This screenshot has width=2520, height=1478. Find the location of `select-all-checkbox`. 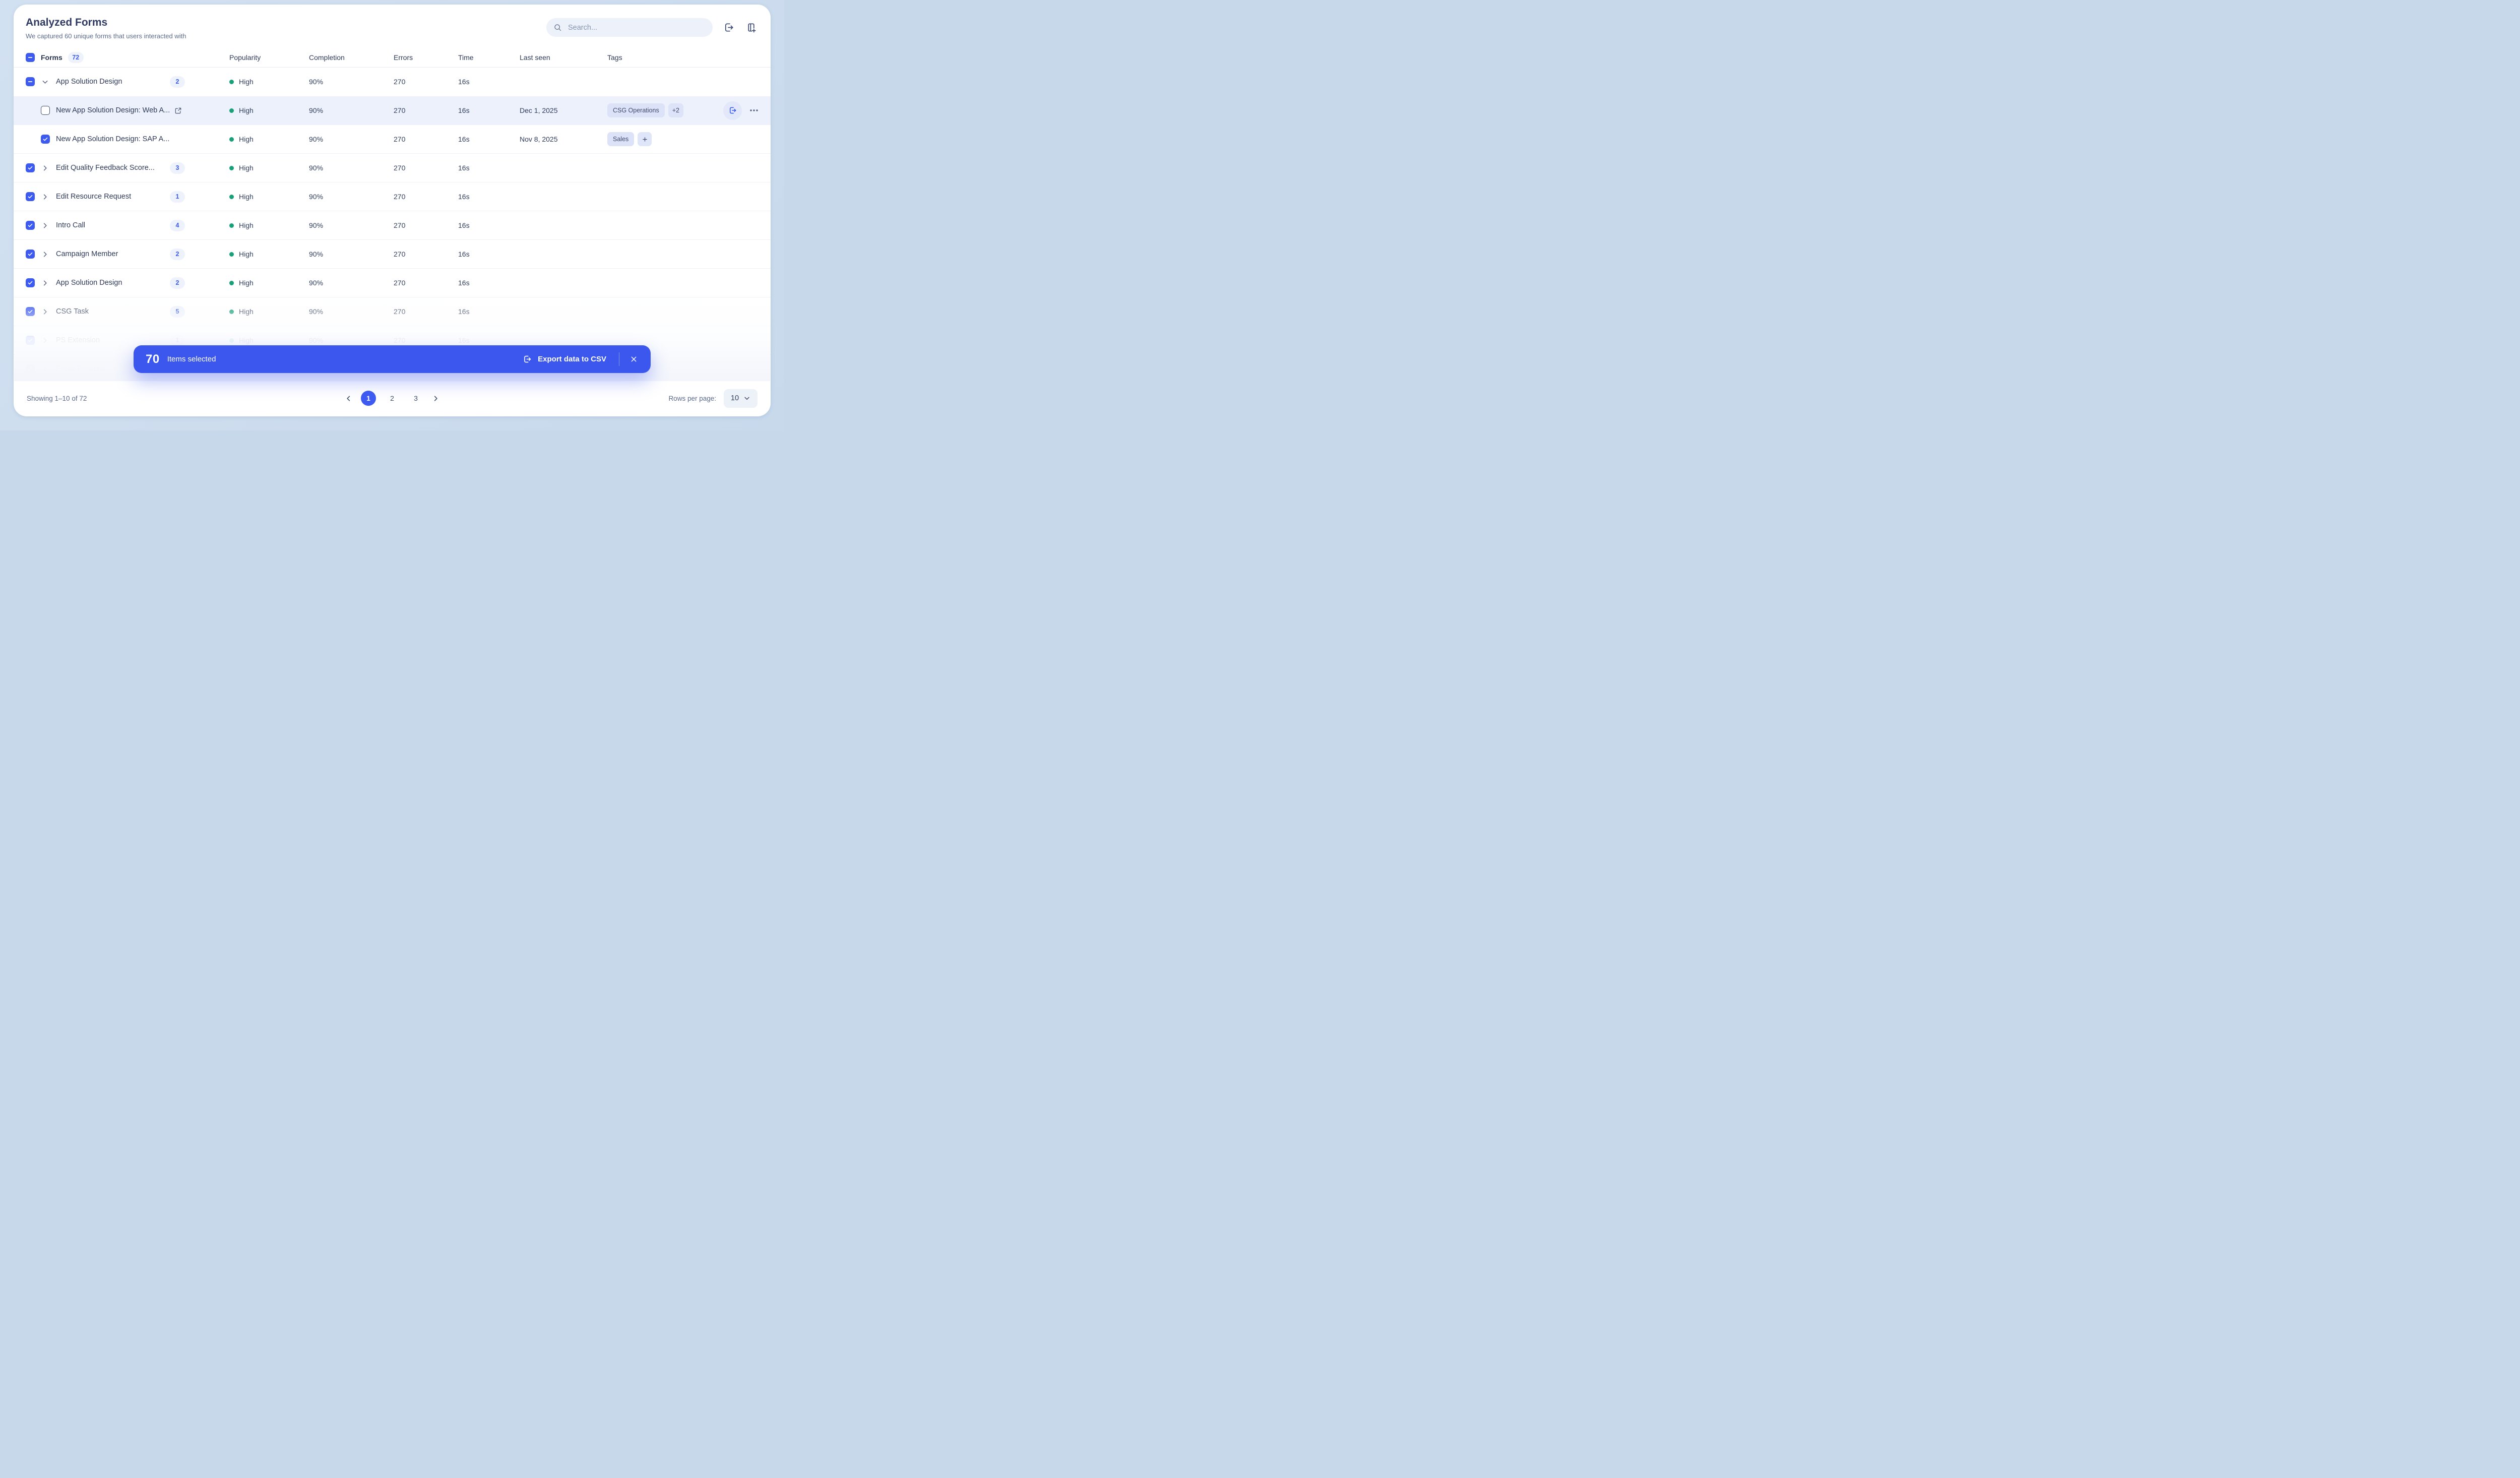

select-all-checkbox is located at coordinates (31, 57).